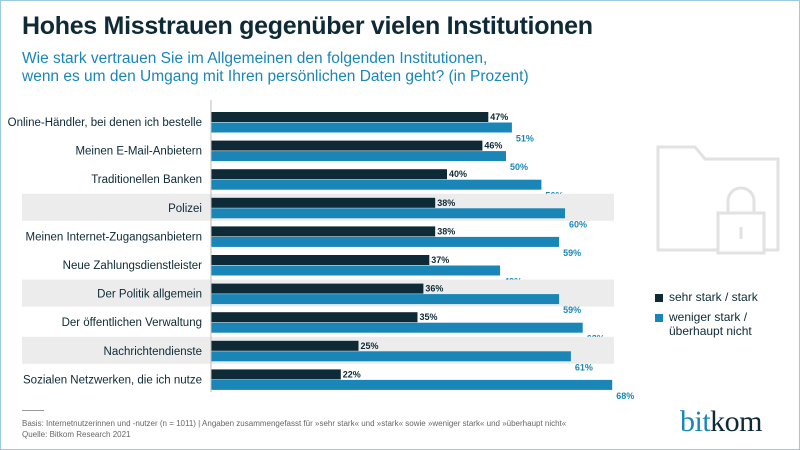 This screenshot has width=800, height=450. I want to click on data-label: 40%, so click(458, 174).